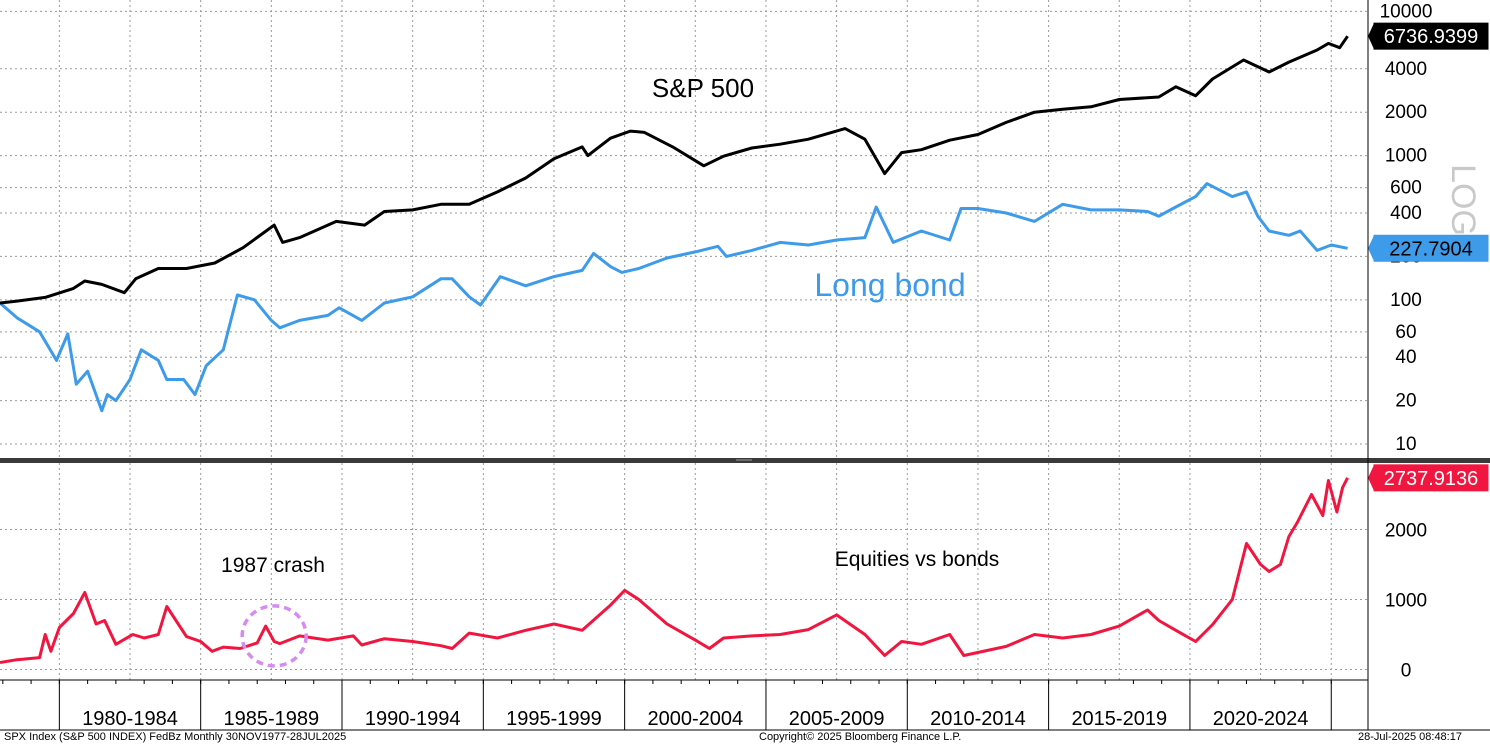 Image resolution: width=1490 pixels, height=749 pixels. I want to click on x-tick-label-1990-1994: 1990-1994, so click(413, 719).